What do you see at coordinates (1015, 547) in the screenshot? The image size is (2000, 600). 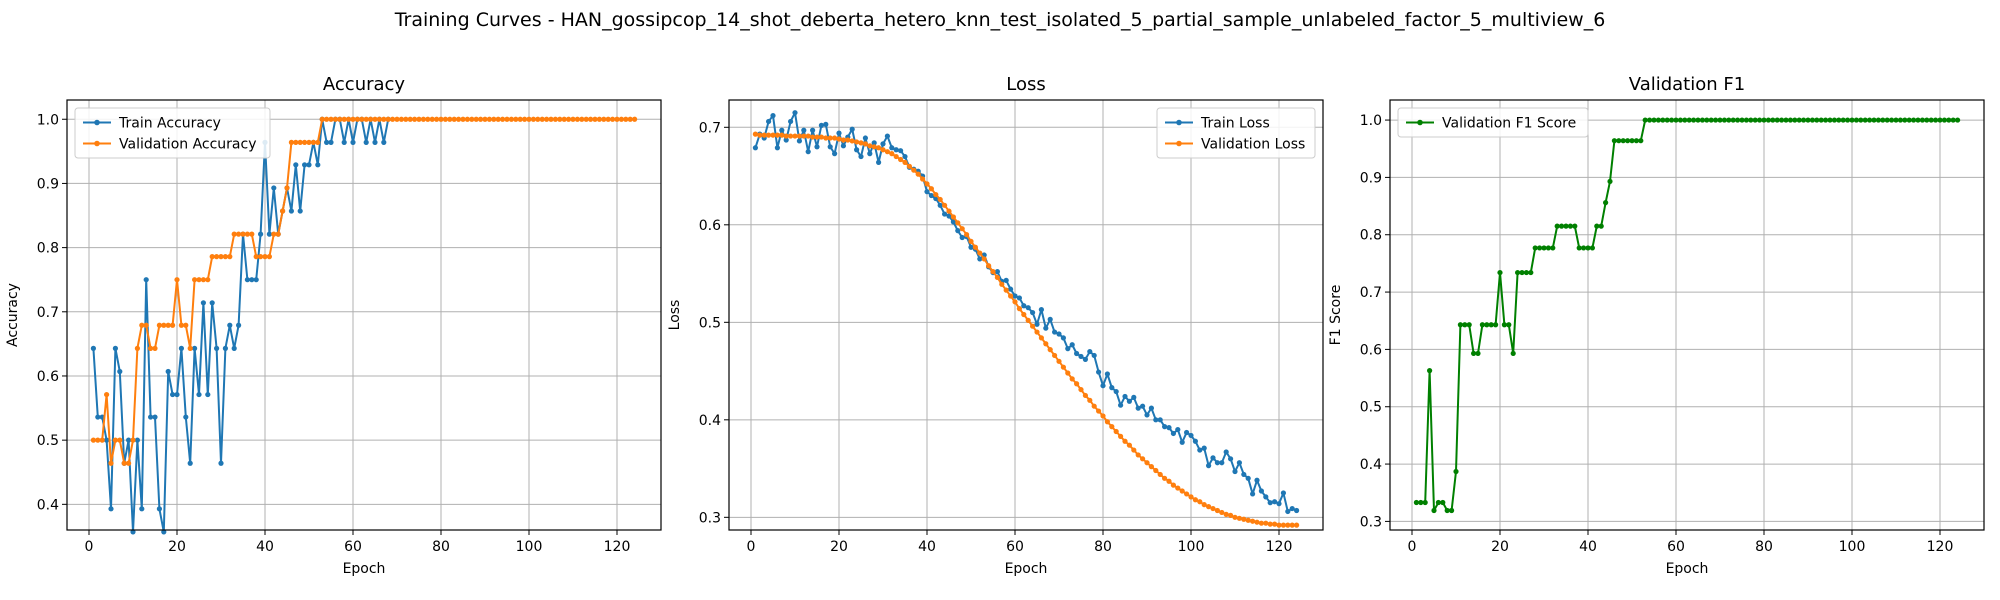 I see `x-tick-label: 60` at bounding box center [1015, 547].